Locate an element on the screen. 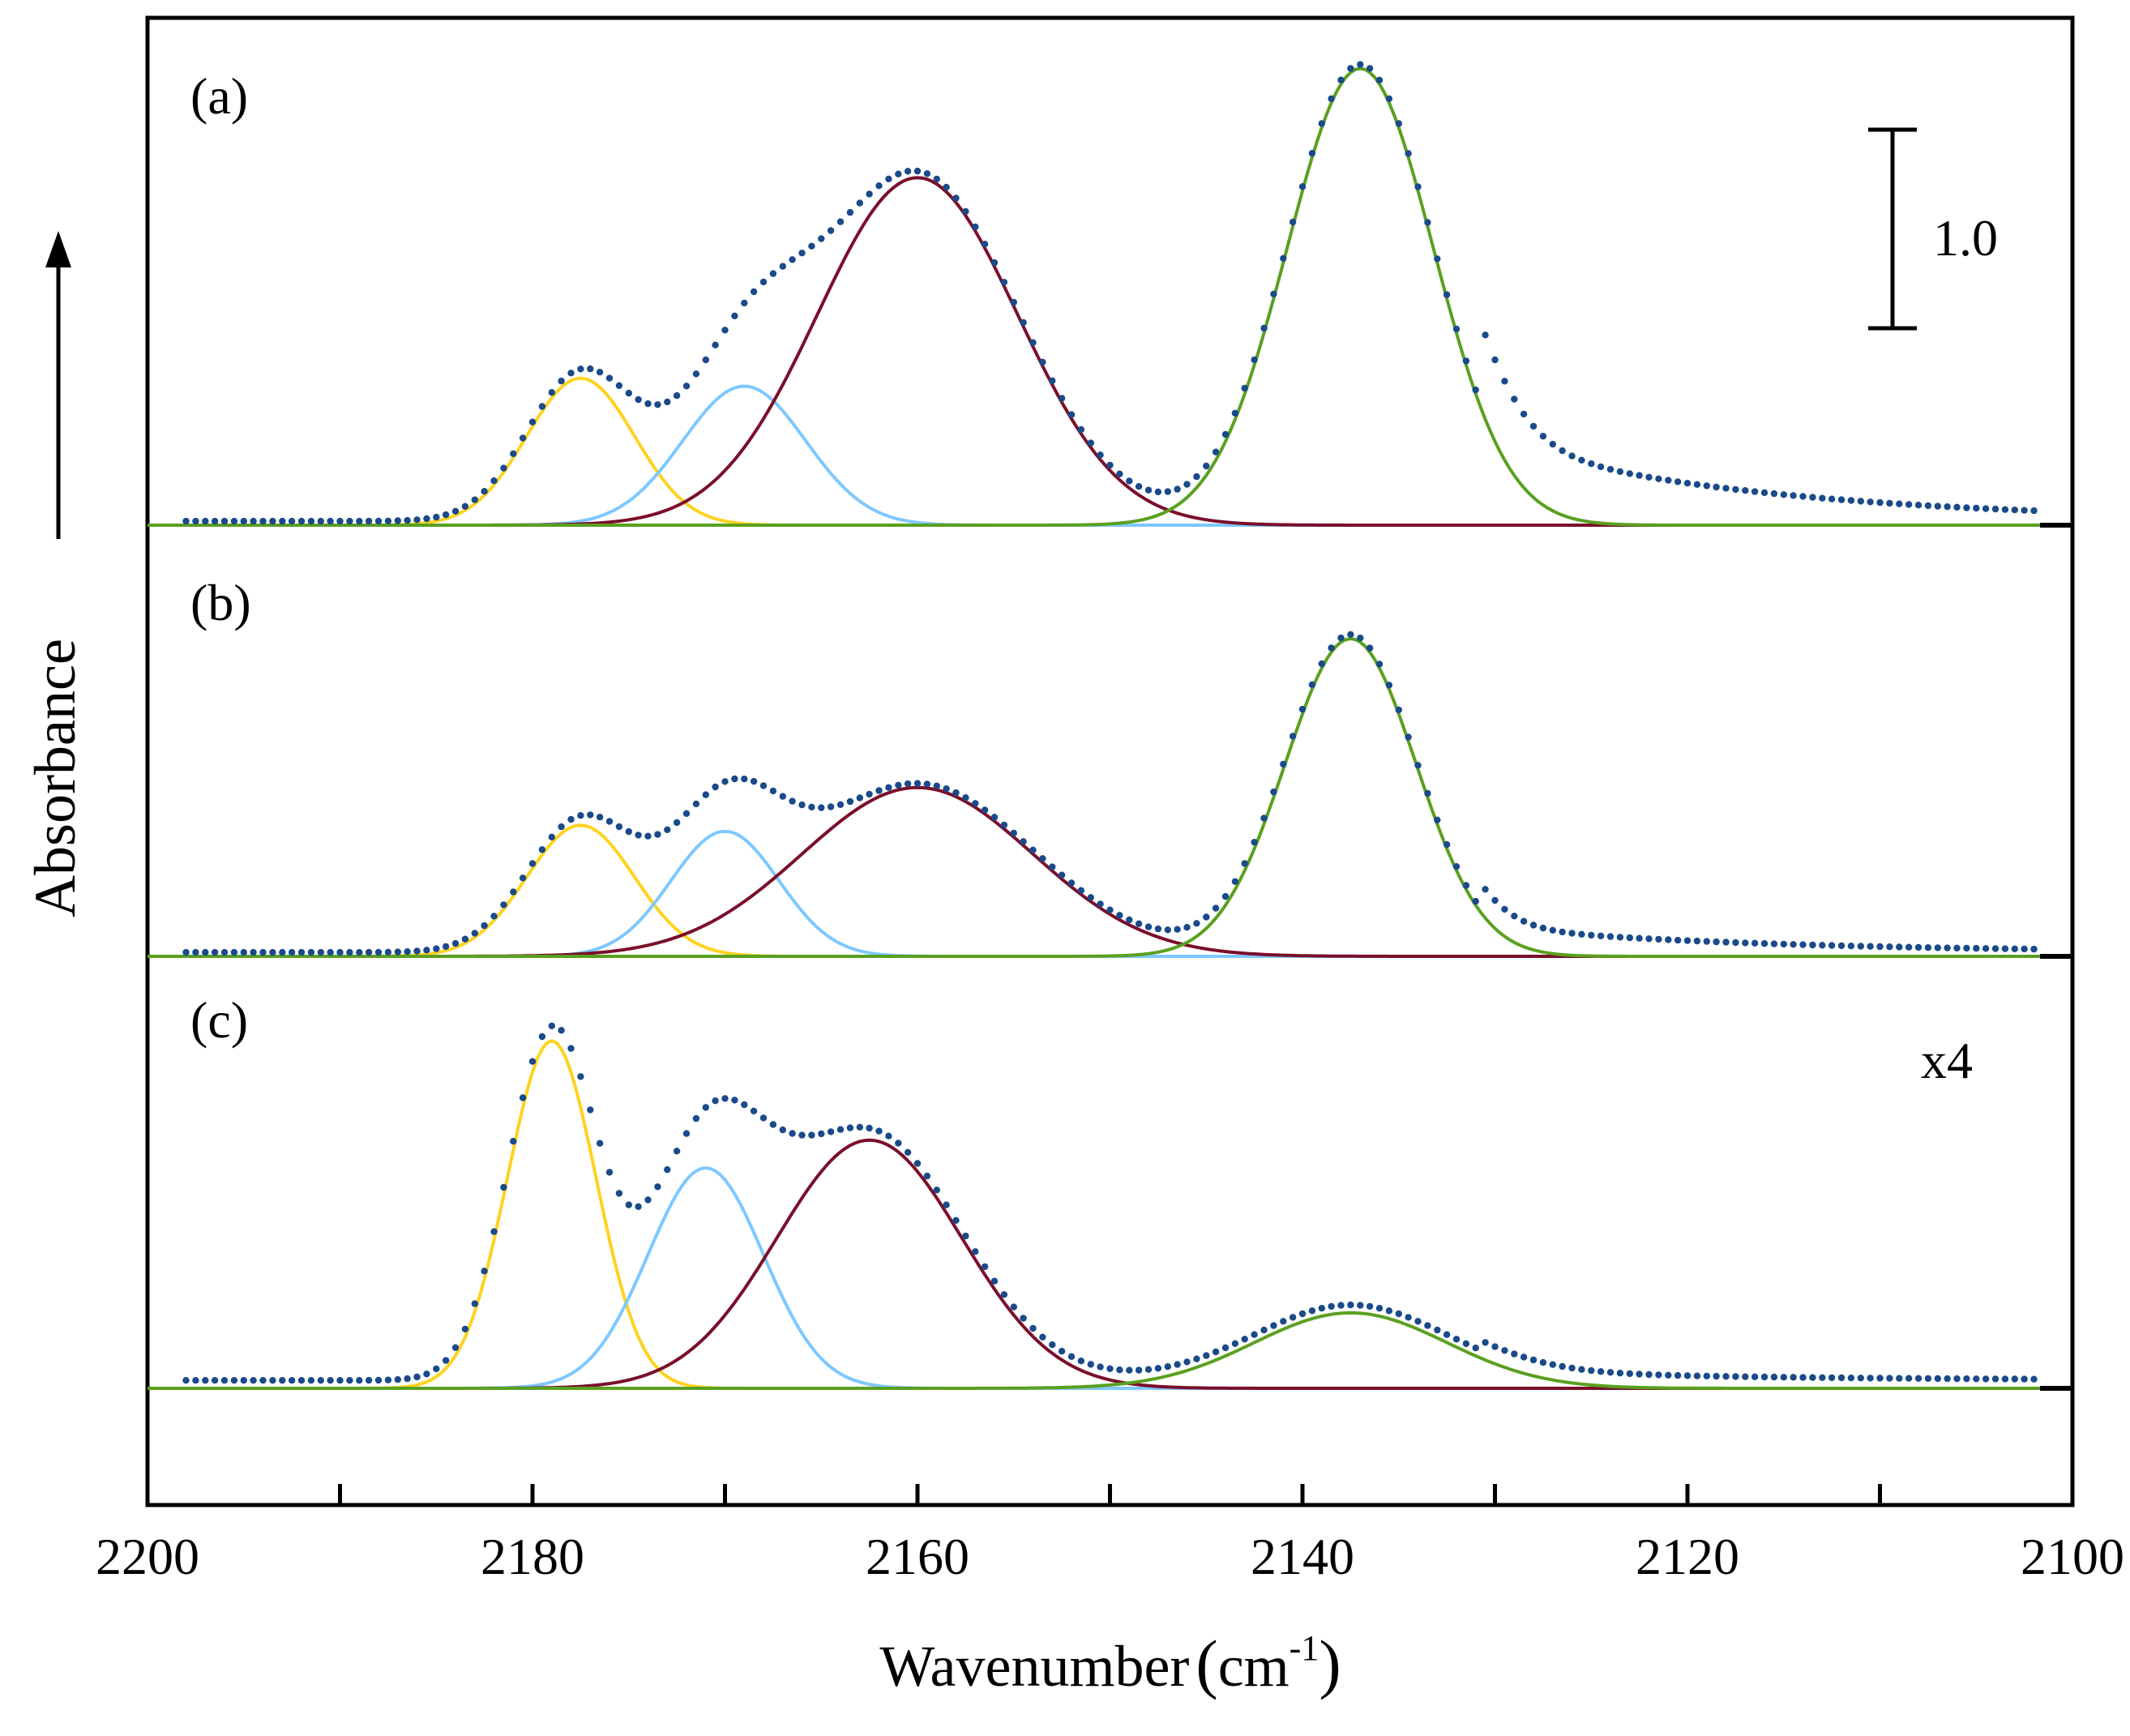 The image size is (2130, 1736). fit-curve-peak-b is located at coordinates (1110, 893).